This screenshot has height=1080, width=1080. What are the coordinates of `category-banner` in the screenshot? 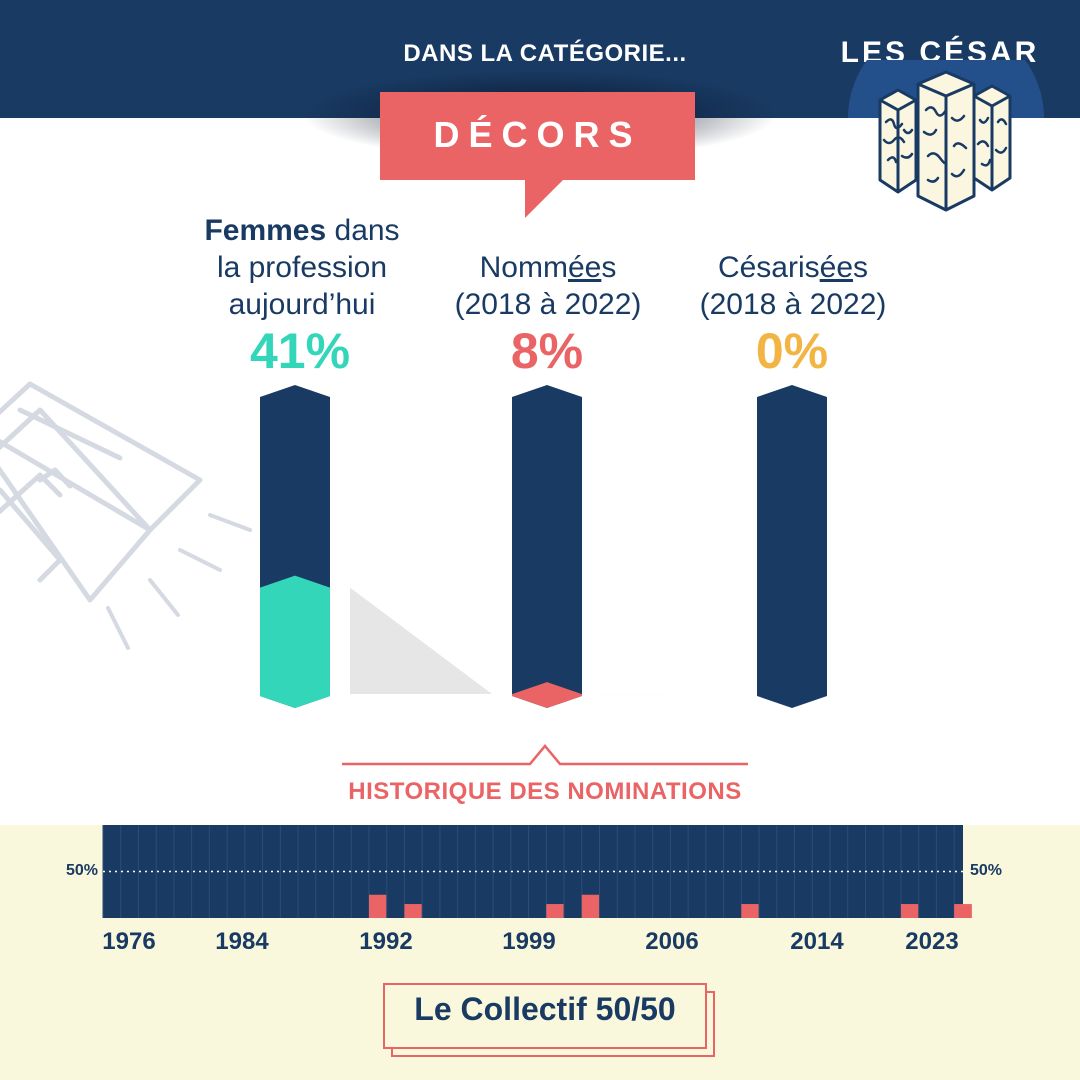 It's located at (537, 136).